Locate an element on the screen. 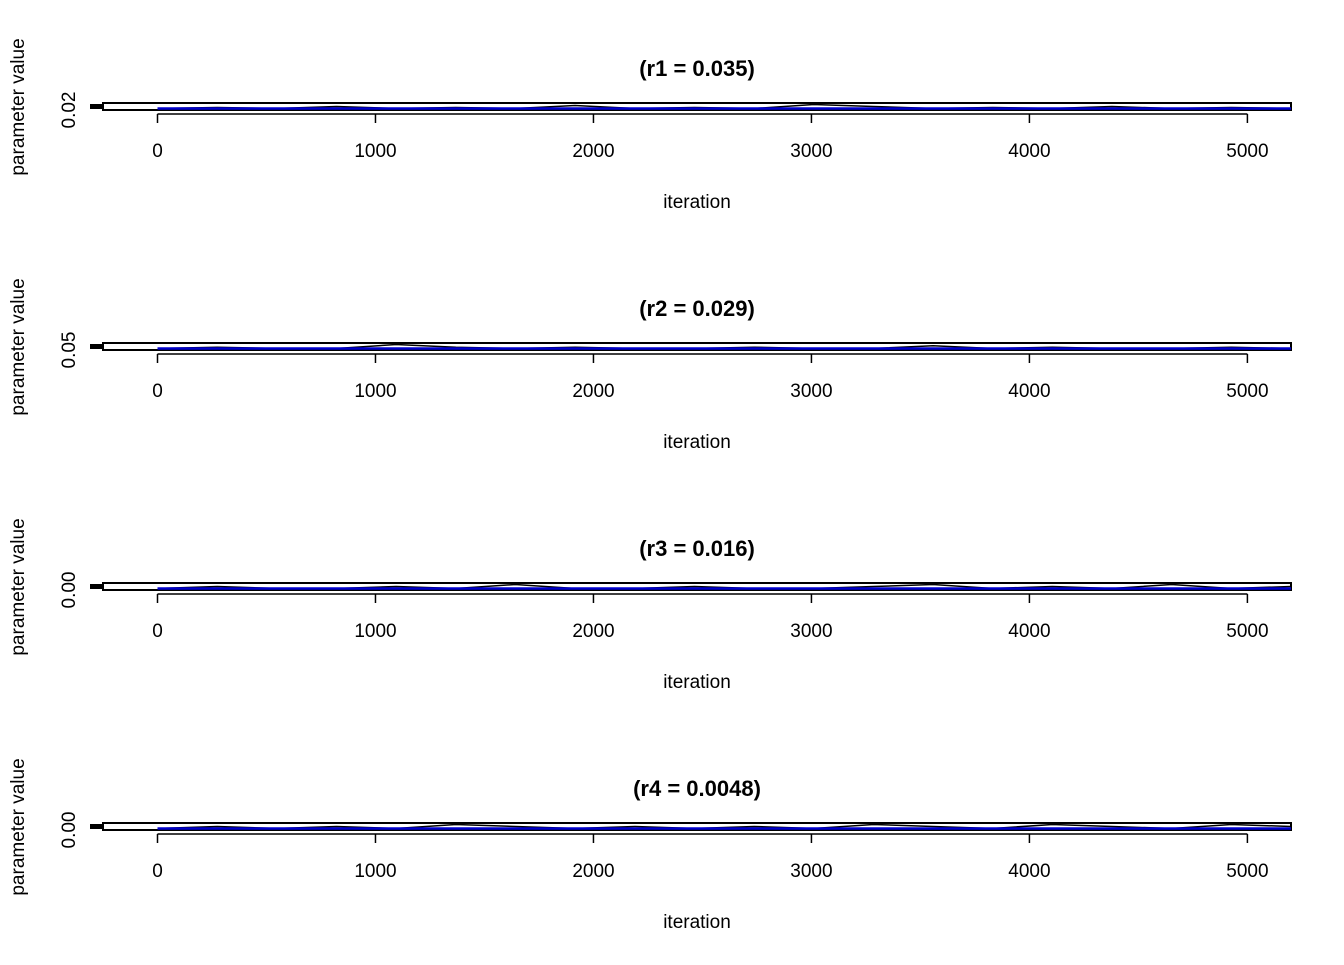 The width and height of the screenshot is (1344, 965). y-tick-label: 0.02 is located at coordinates (69, 110).